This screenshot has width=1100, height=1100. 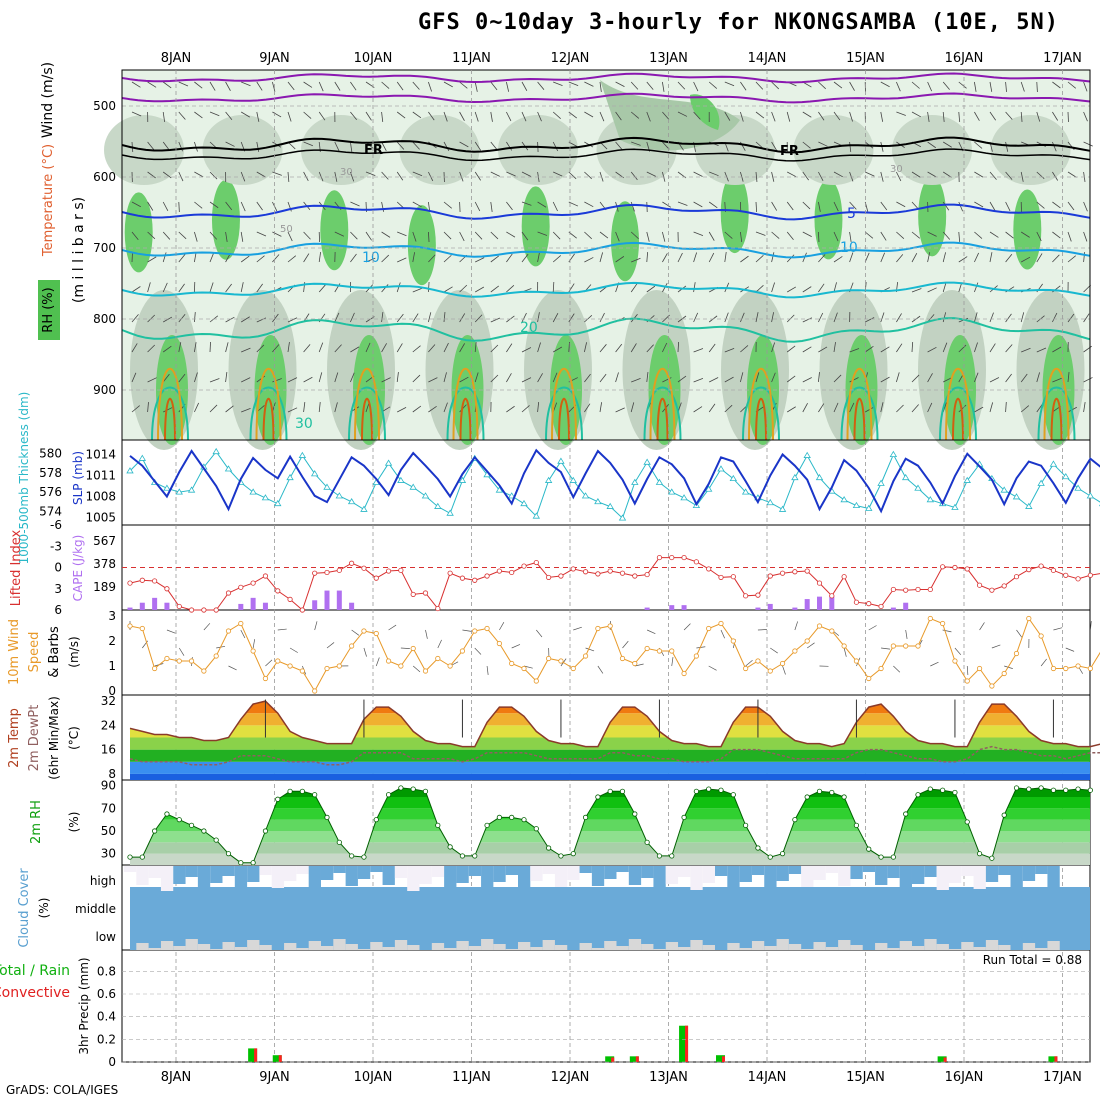 I want to click on date-label-top: 8JAN, so click(x=176, y=58).